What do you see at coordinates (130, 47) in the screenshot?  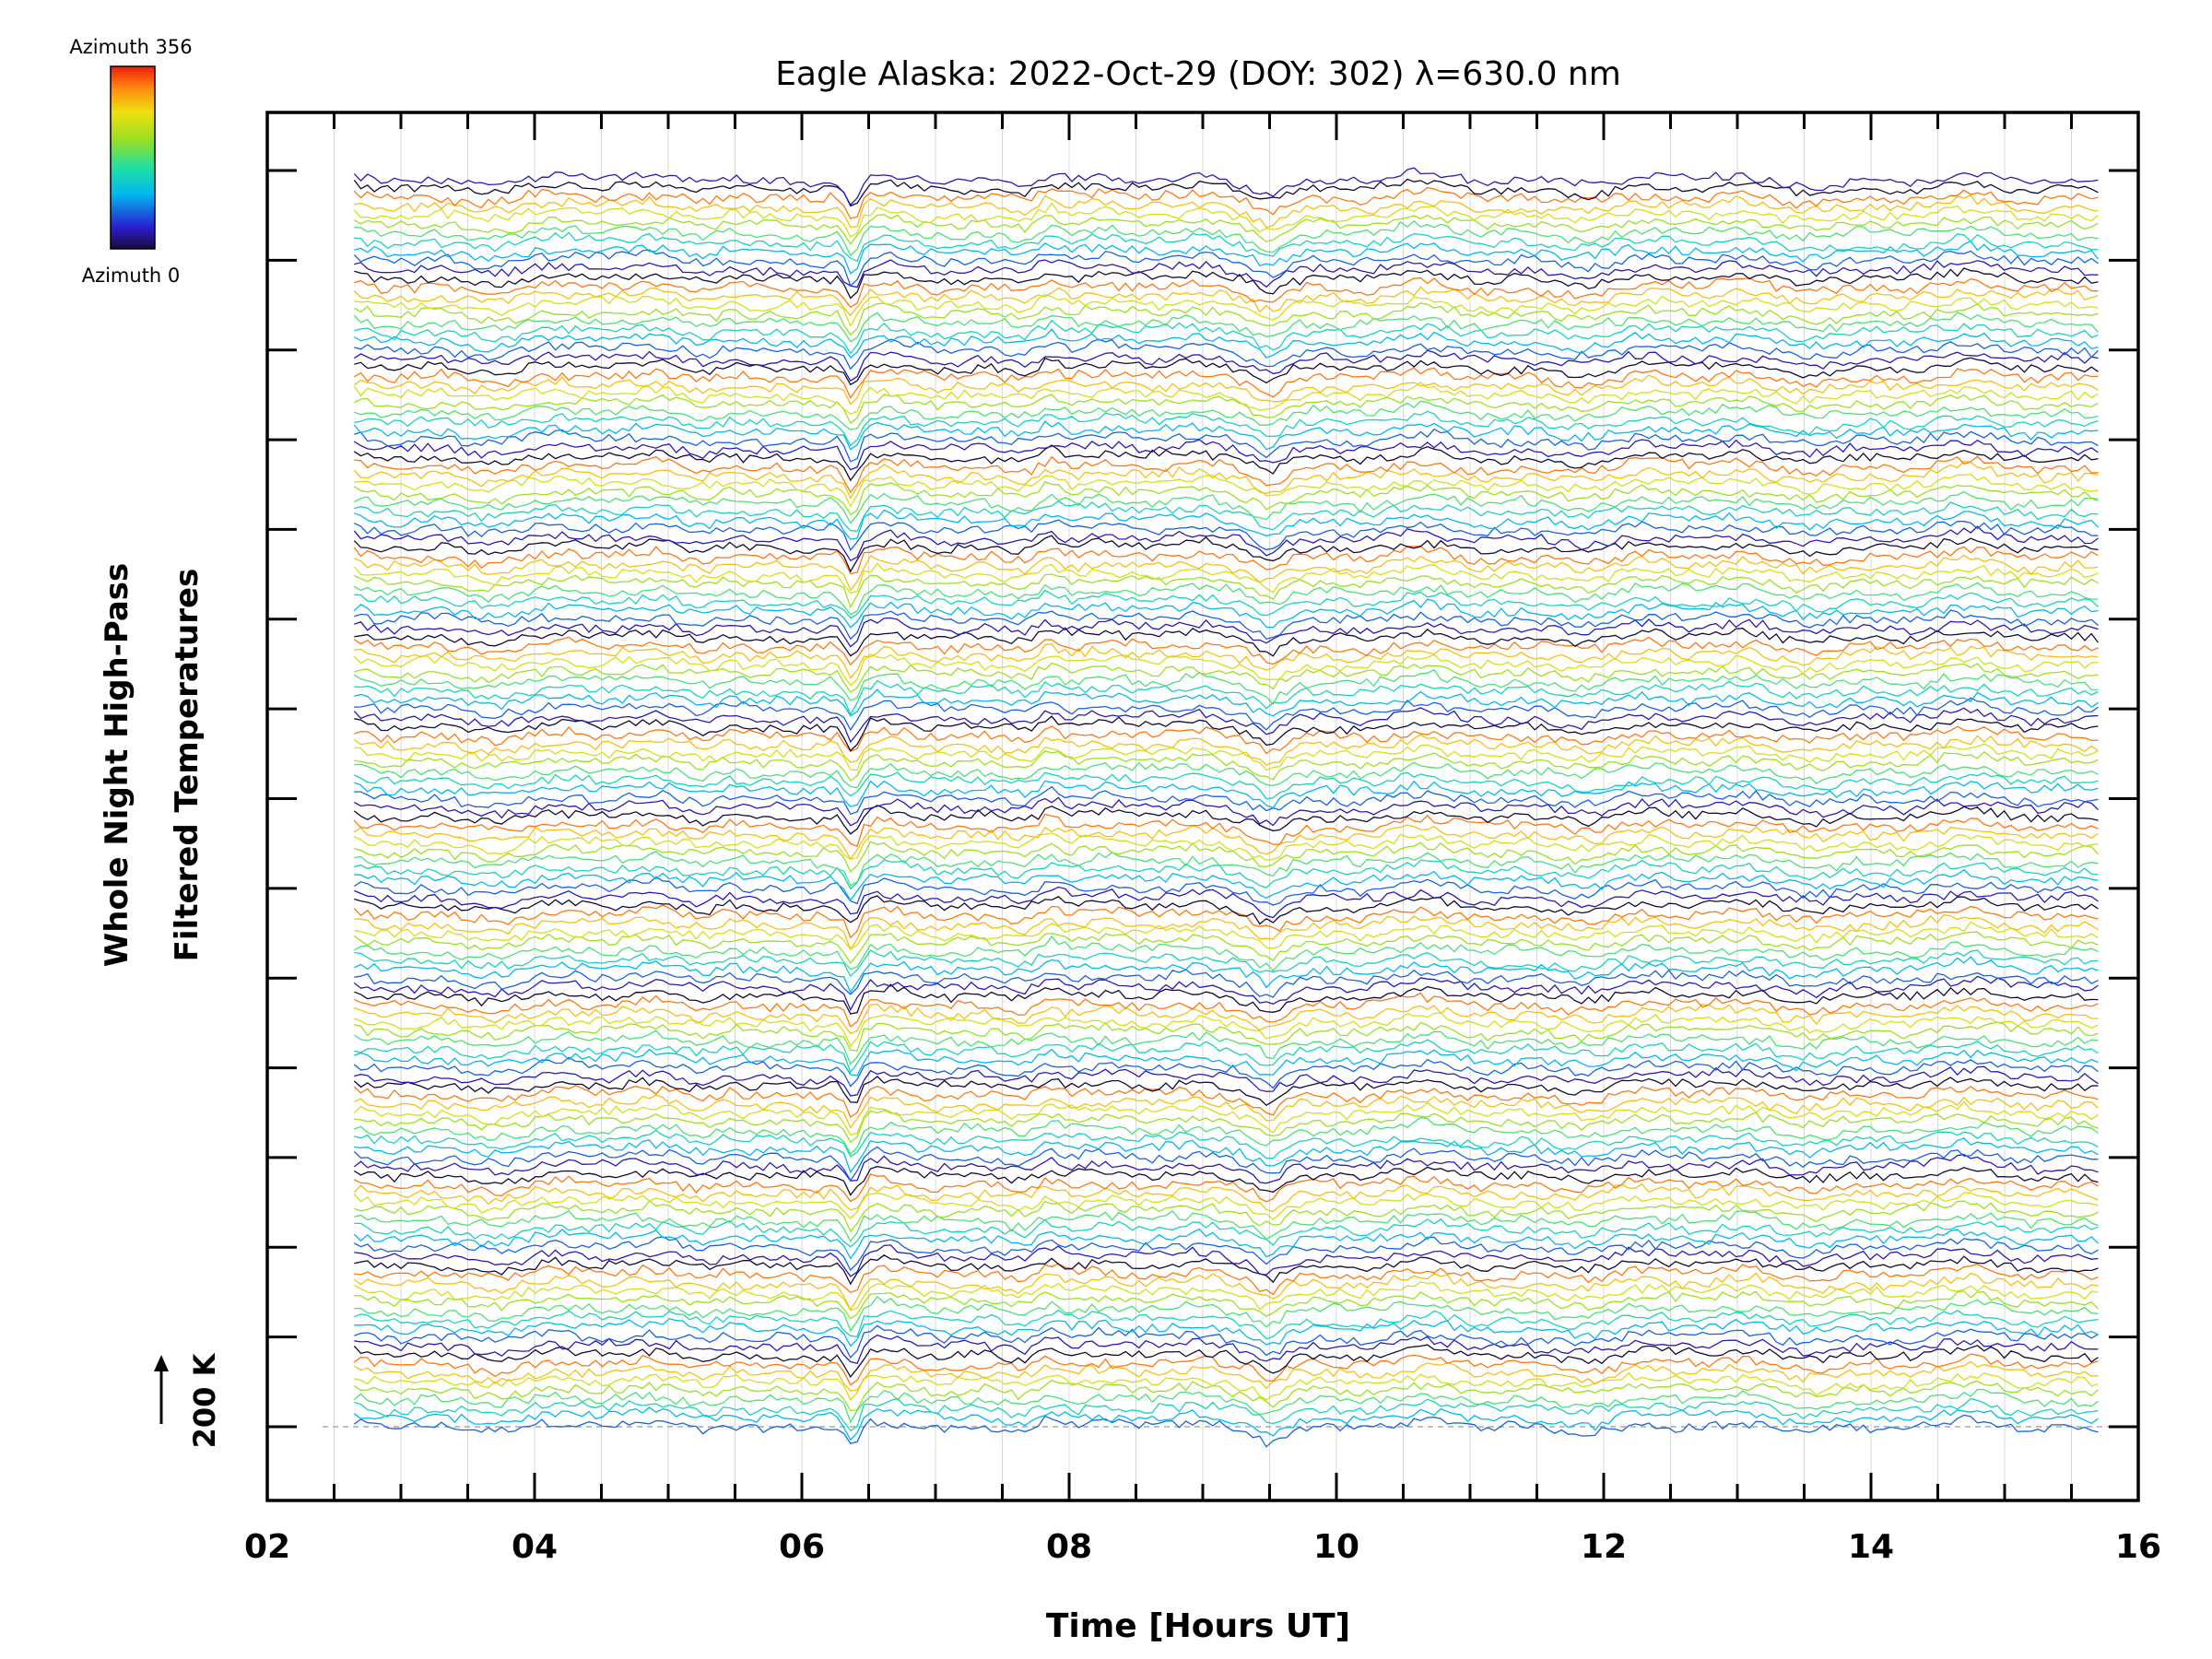 I see `colorbar-top-label: Azimuth 356` at bounding box center [130, 47].